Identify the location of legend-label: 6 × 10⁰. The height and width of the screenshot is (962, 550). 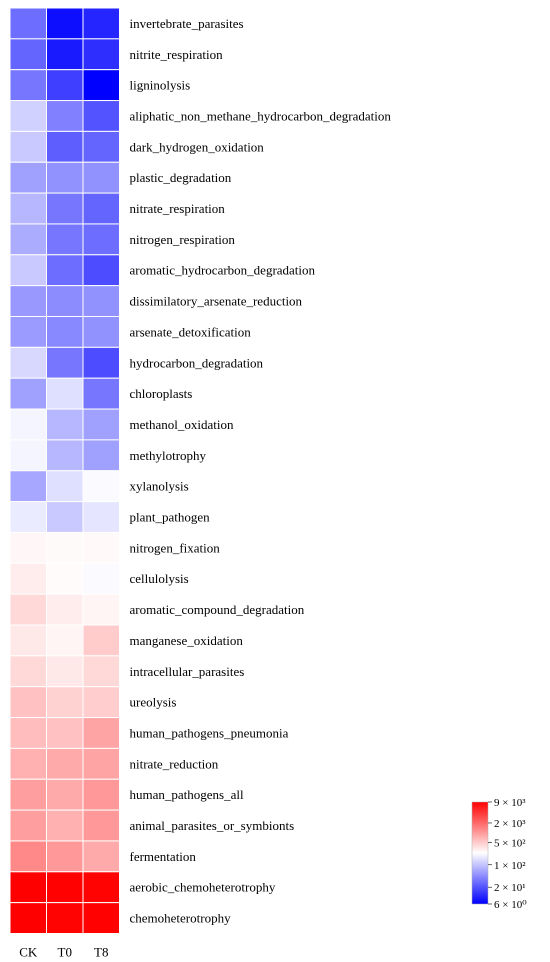
(510, 905).